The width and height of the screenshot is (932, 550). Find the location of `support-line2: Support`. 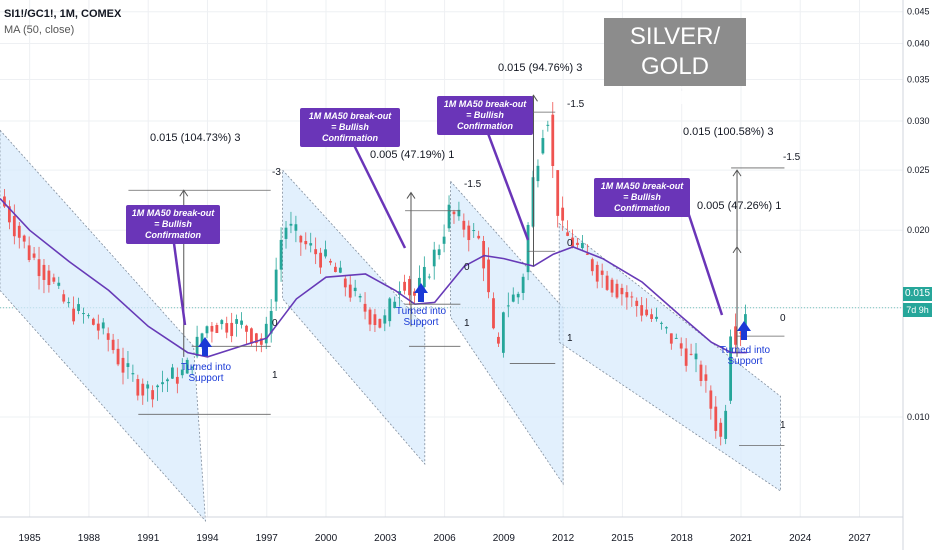

support-line2: Support is located at coordinates (206, 378).